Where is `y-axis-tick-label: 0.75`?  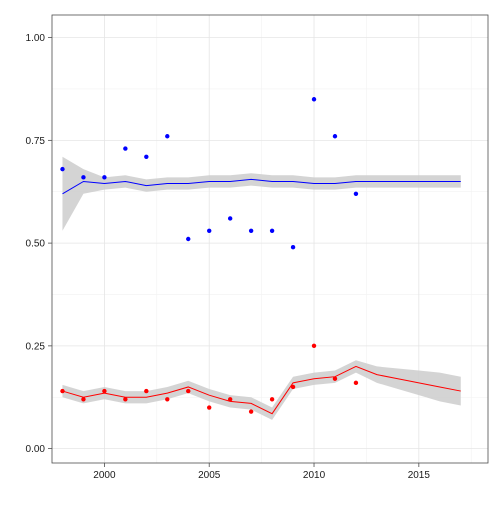 y-axis-tick-label: 0.75 is located at coordinates (36, 141).